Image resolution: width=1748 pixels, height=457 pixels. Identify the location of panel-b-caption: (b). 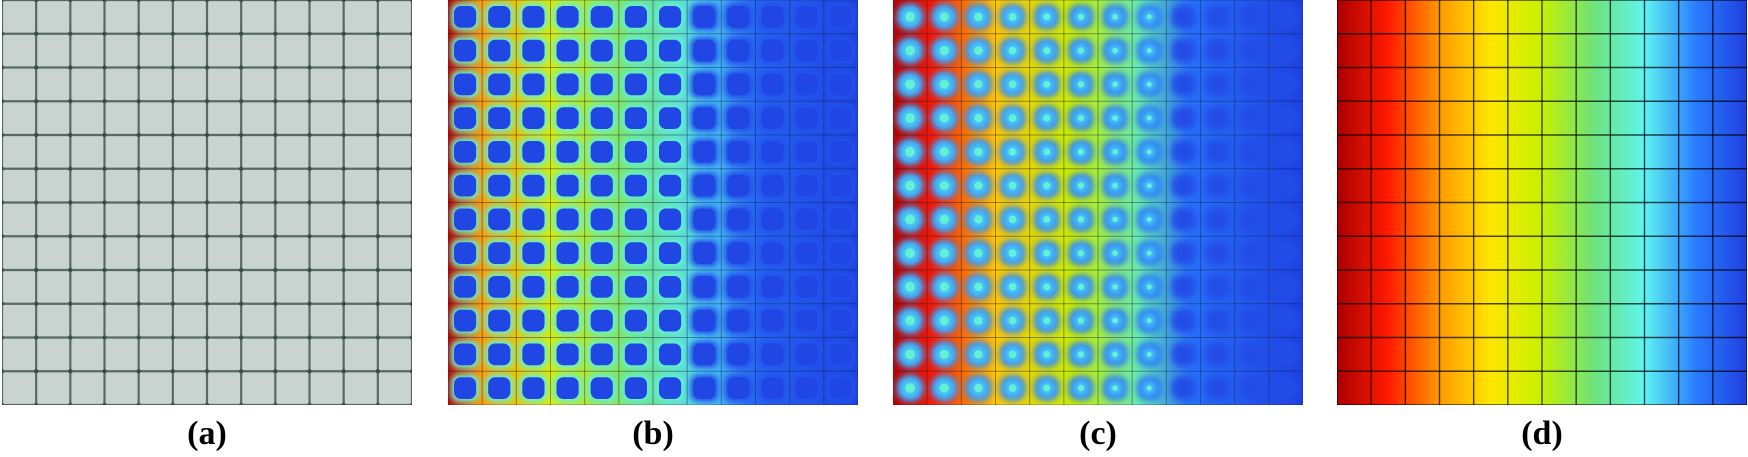
(653, 433).